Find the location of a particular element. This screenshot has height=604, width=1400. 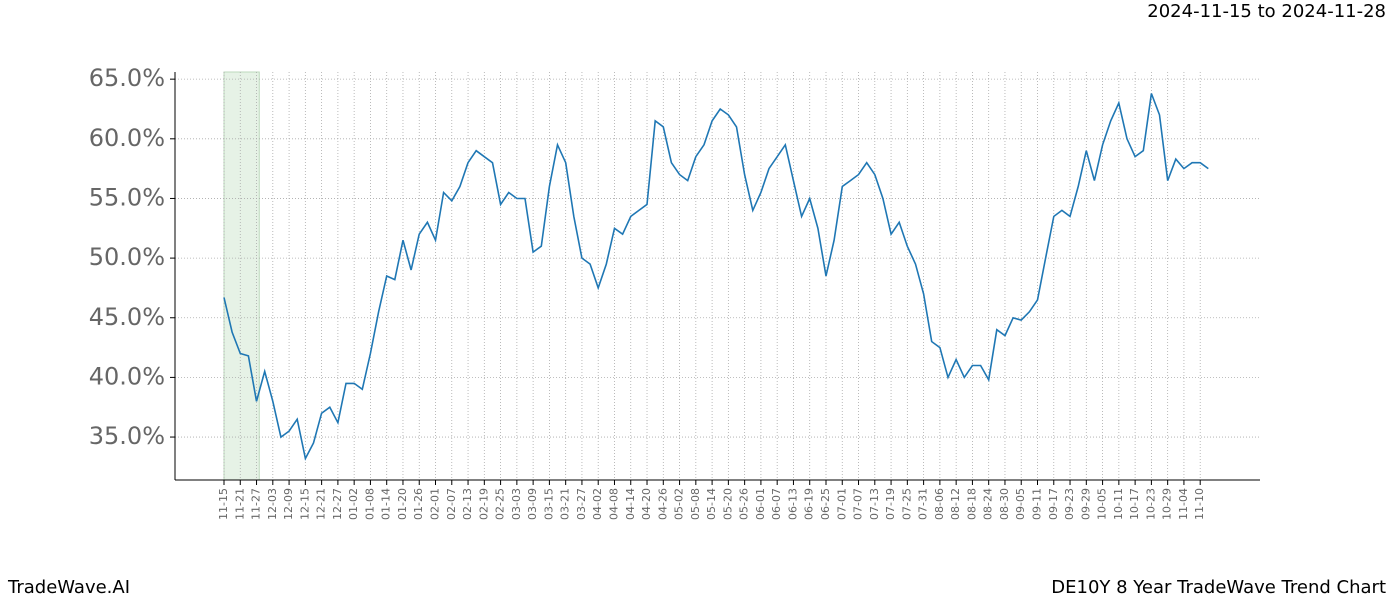

x-tick-label: 04-20 is located at coordinates (646, 504).